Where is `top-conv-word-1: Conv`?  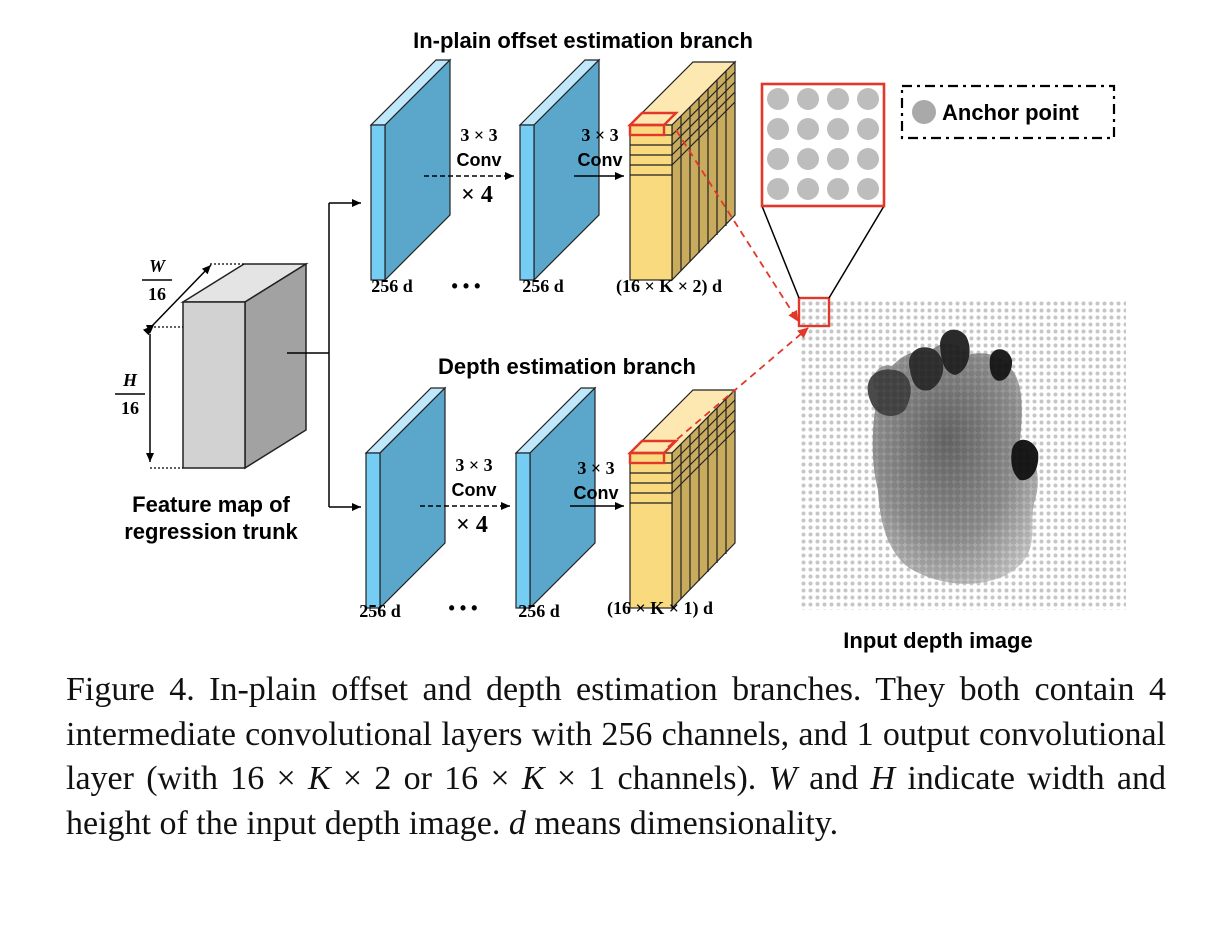
top-conv-word-1: Conv is located at coordinates (479, 160).